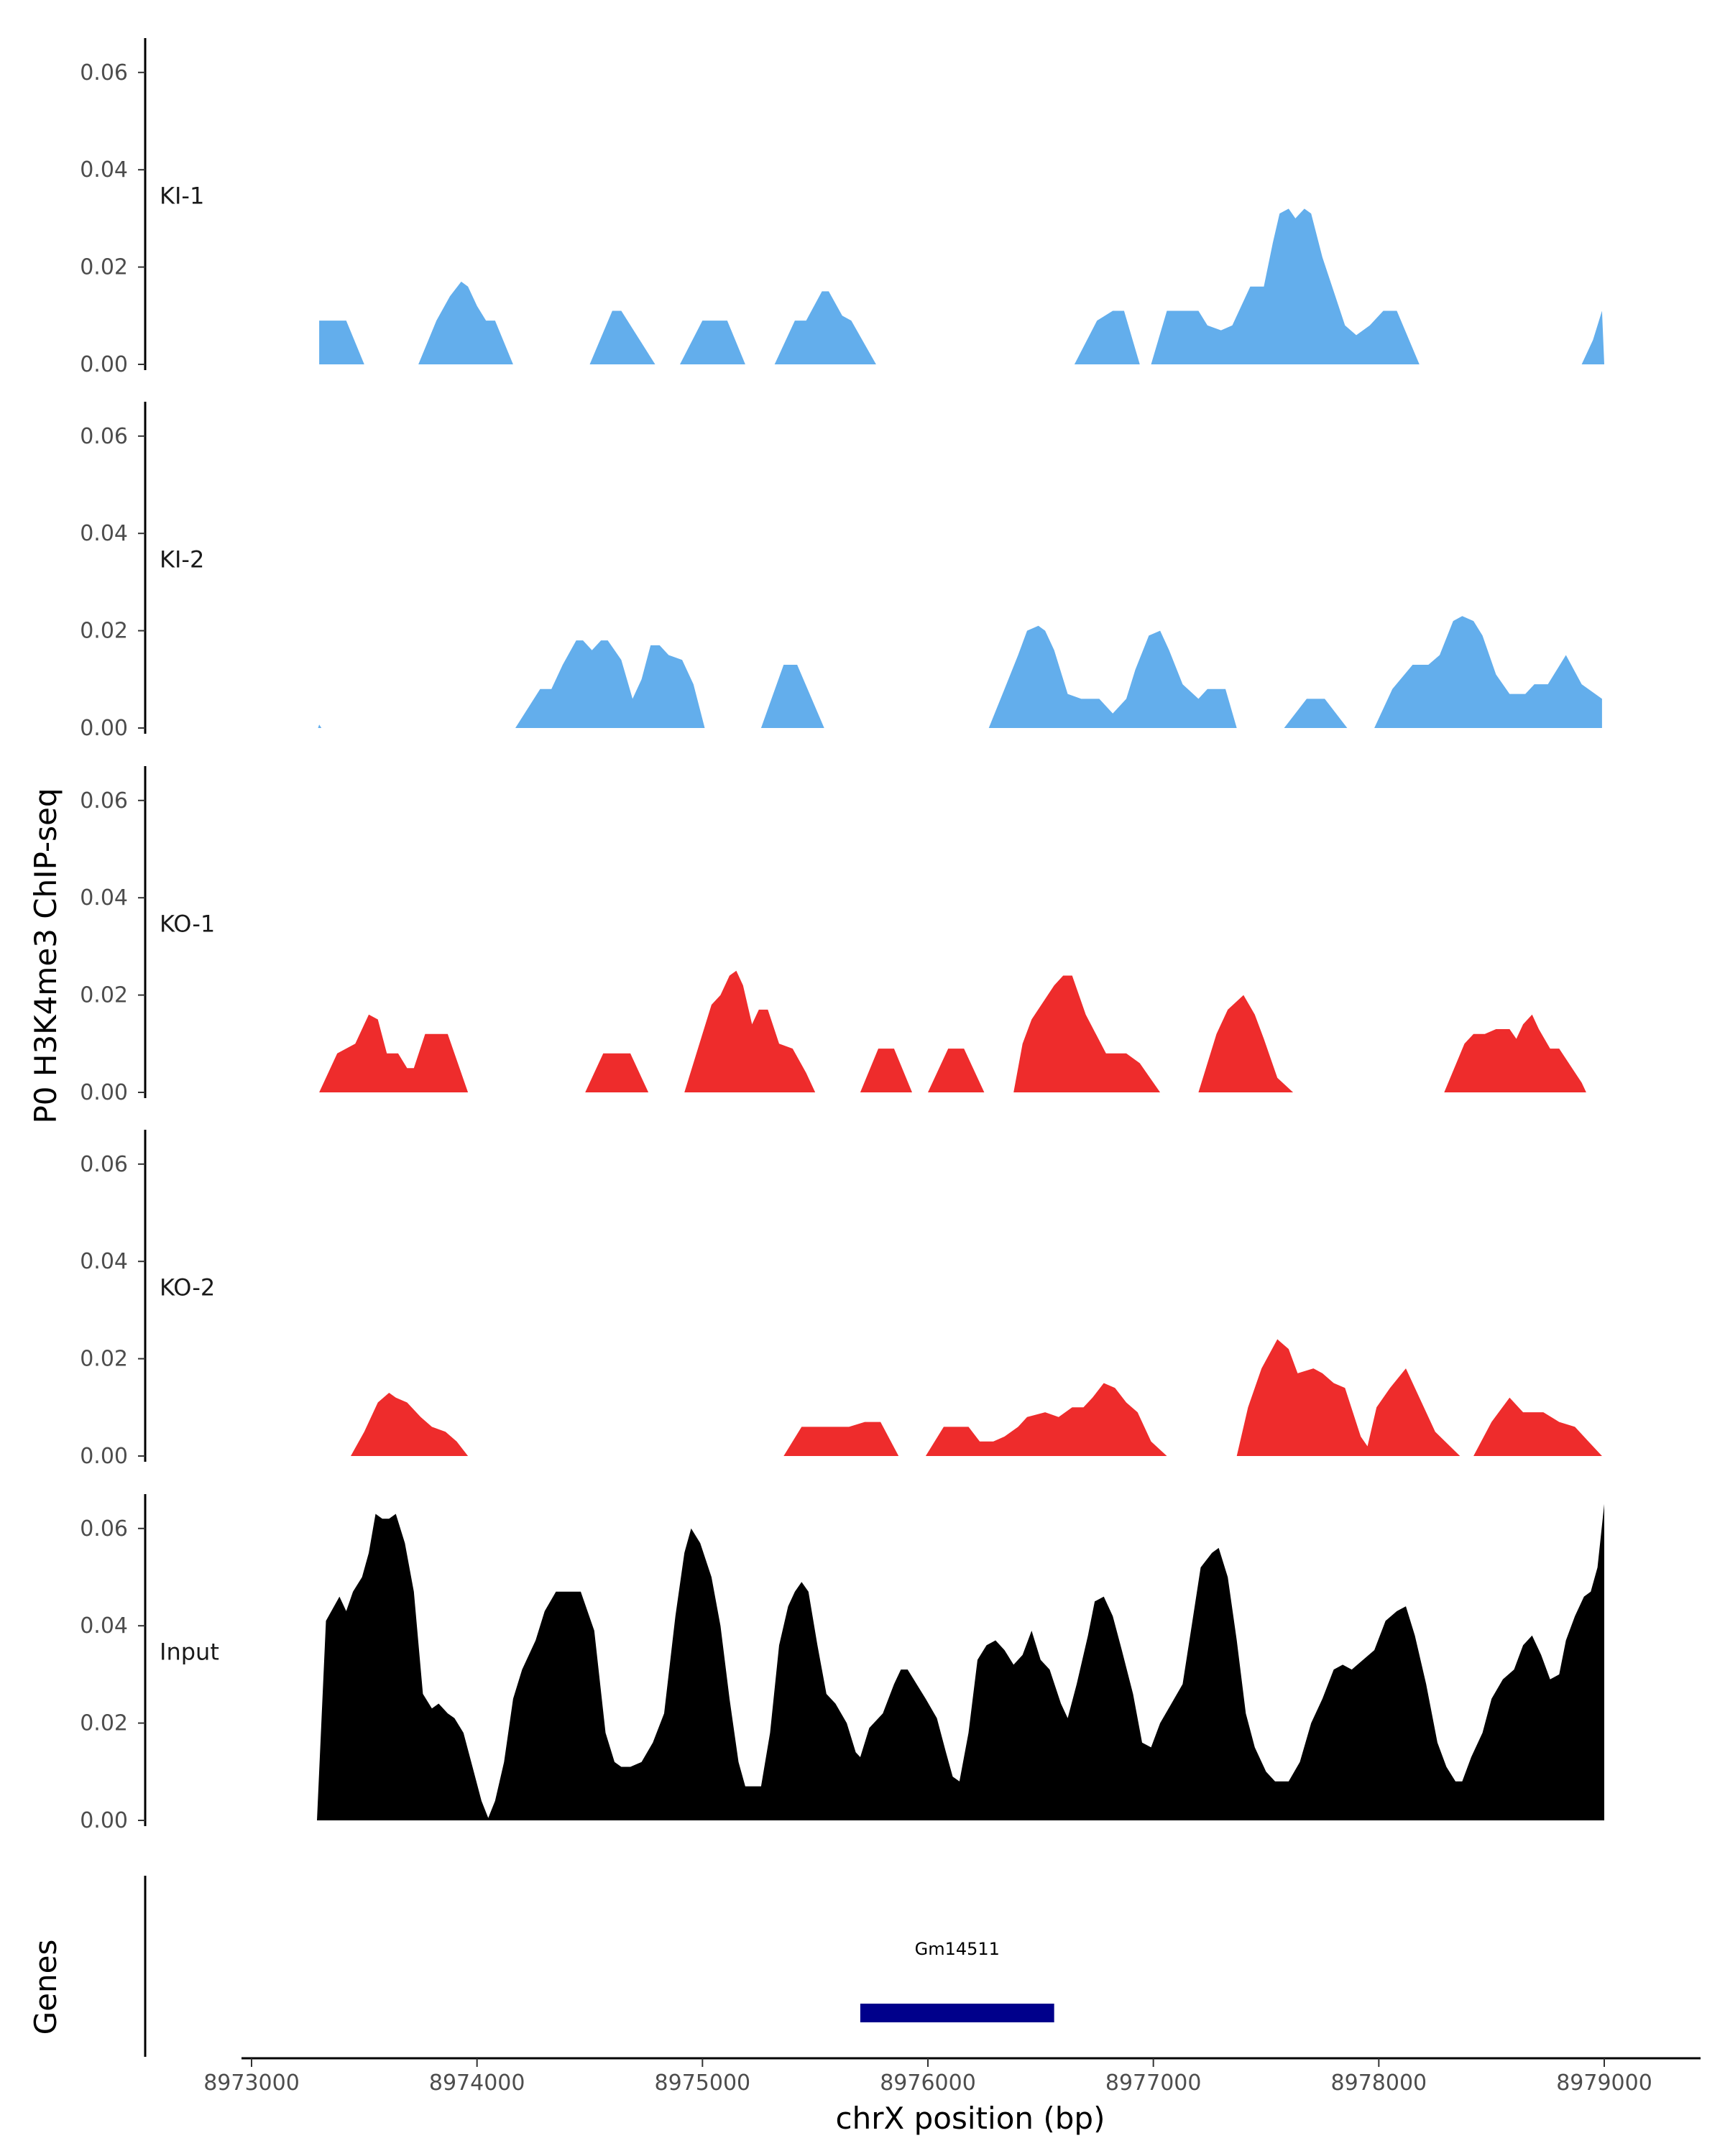 The width and height of the screenshot is (1725, 2156). I want to click on gene-body, so click(957, 2013).